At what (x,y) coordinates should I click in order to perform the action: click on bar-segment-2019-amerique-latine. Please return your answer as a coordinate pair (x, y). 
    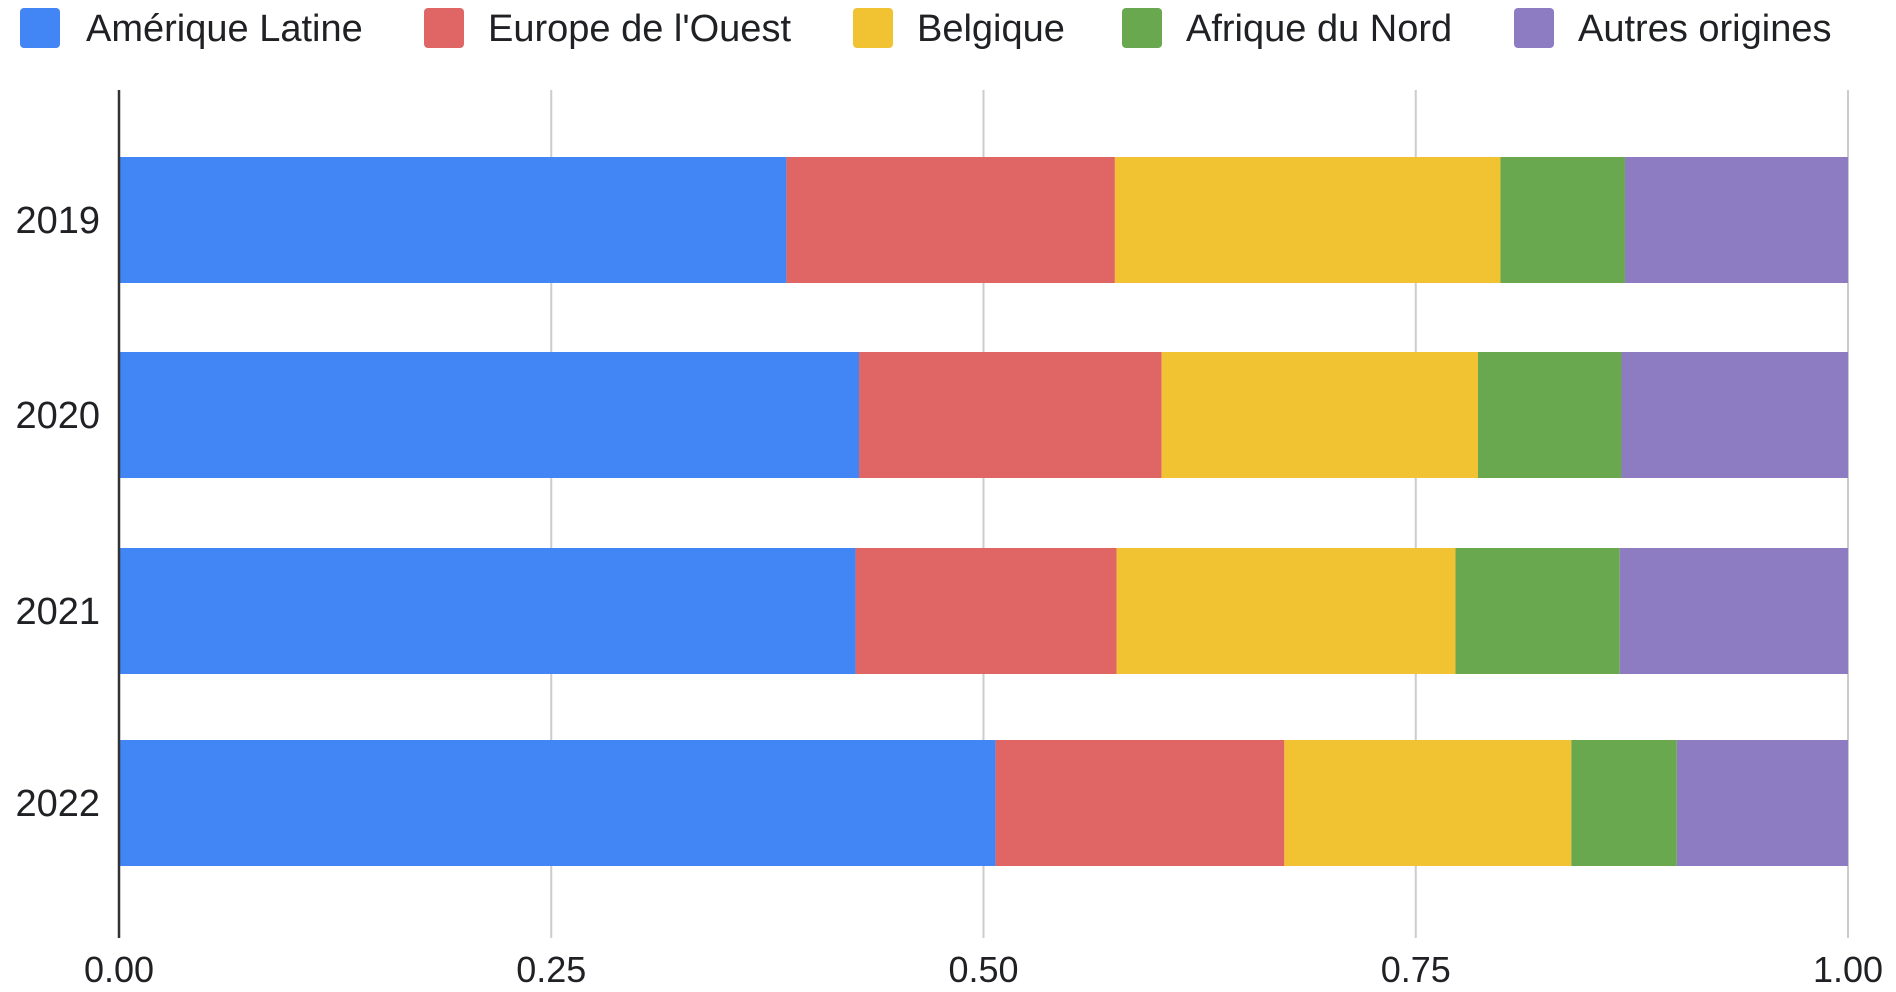
    Looking at the image, I should click on (453, 220).